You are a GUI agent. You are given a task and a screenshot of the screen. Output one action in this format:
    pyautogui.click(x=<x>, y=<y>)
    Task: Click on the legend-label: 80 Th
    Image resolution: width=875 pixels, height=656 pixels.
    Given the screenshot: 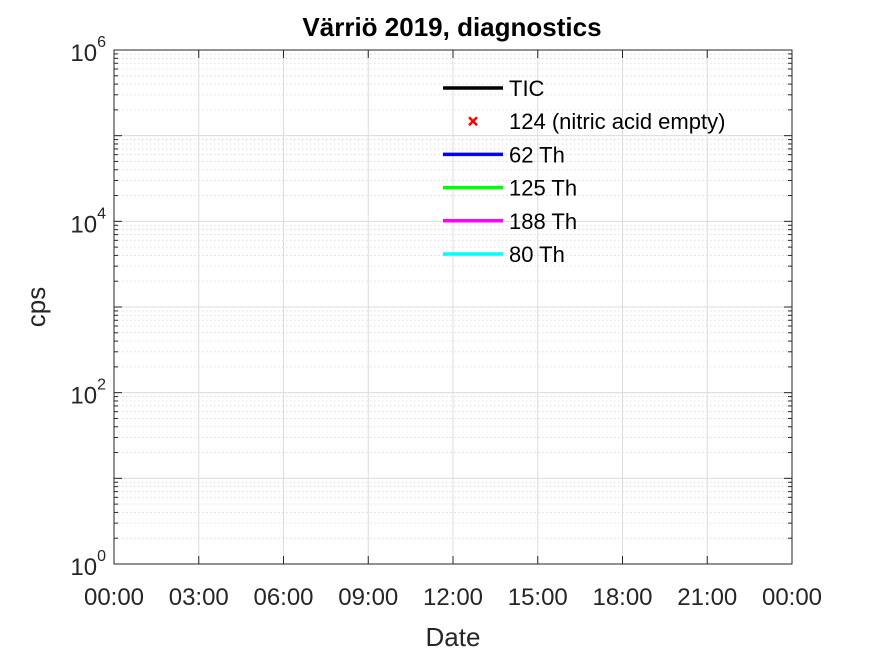 What is the action you would take?
    pyautogui.click(x=537, y=254)
    